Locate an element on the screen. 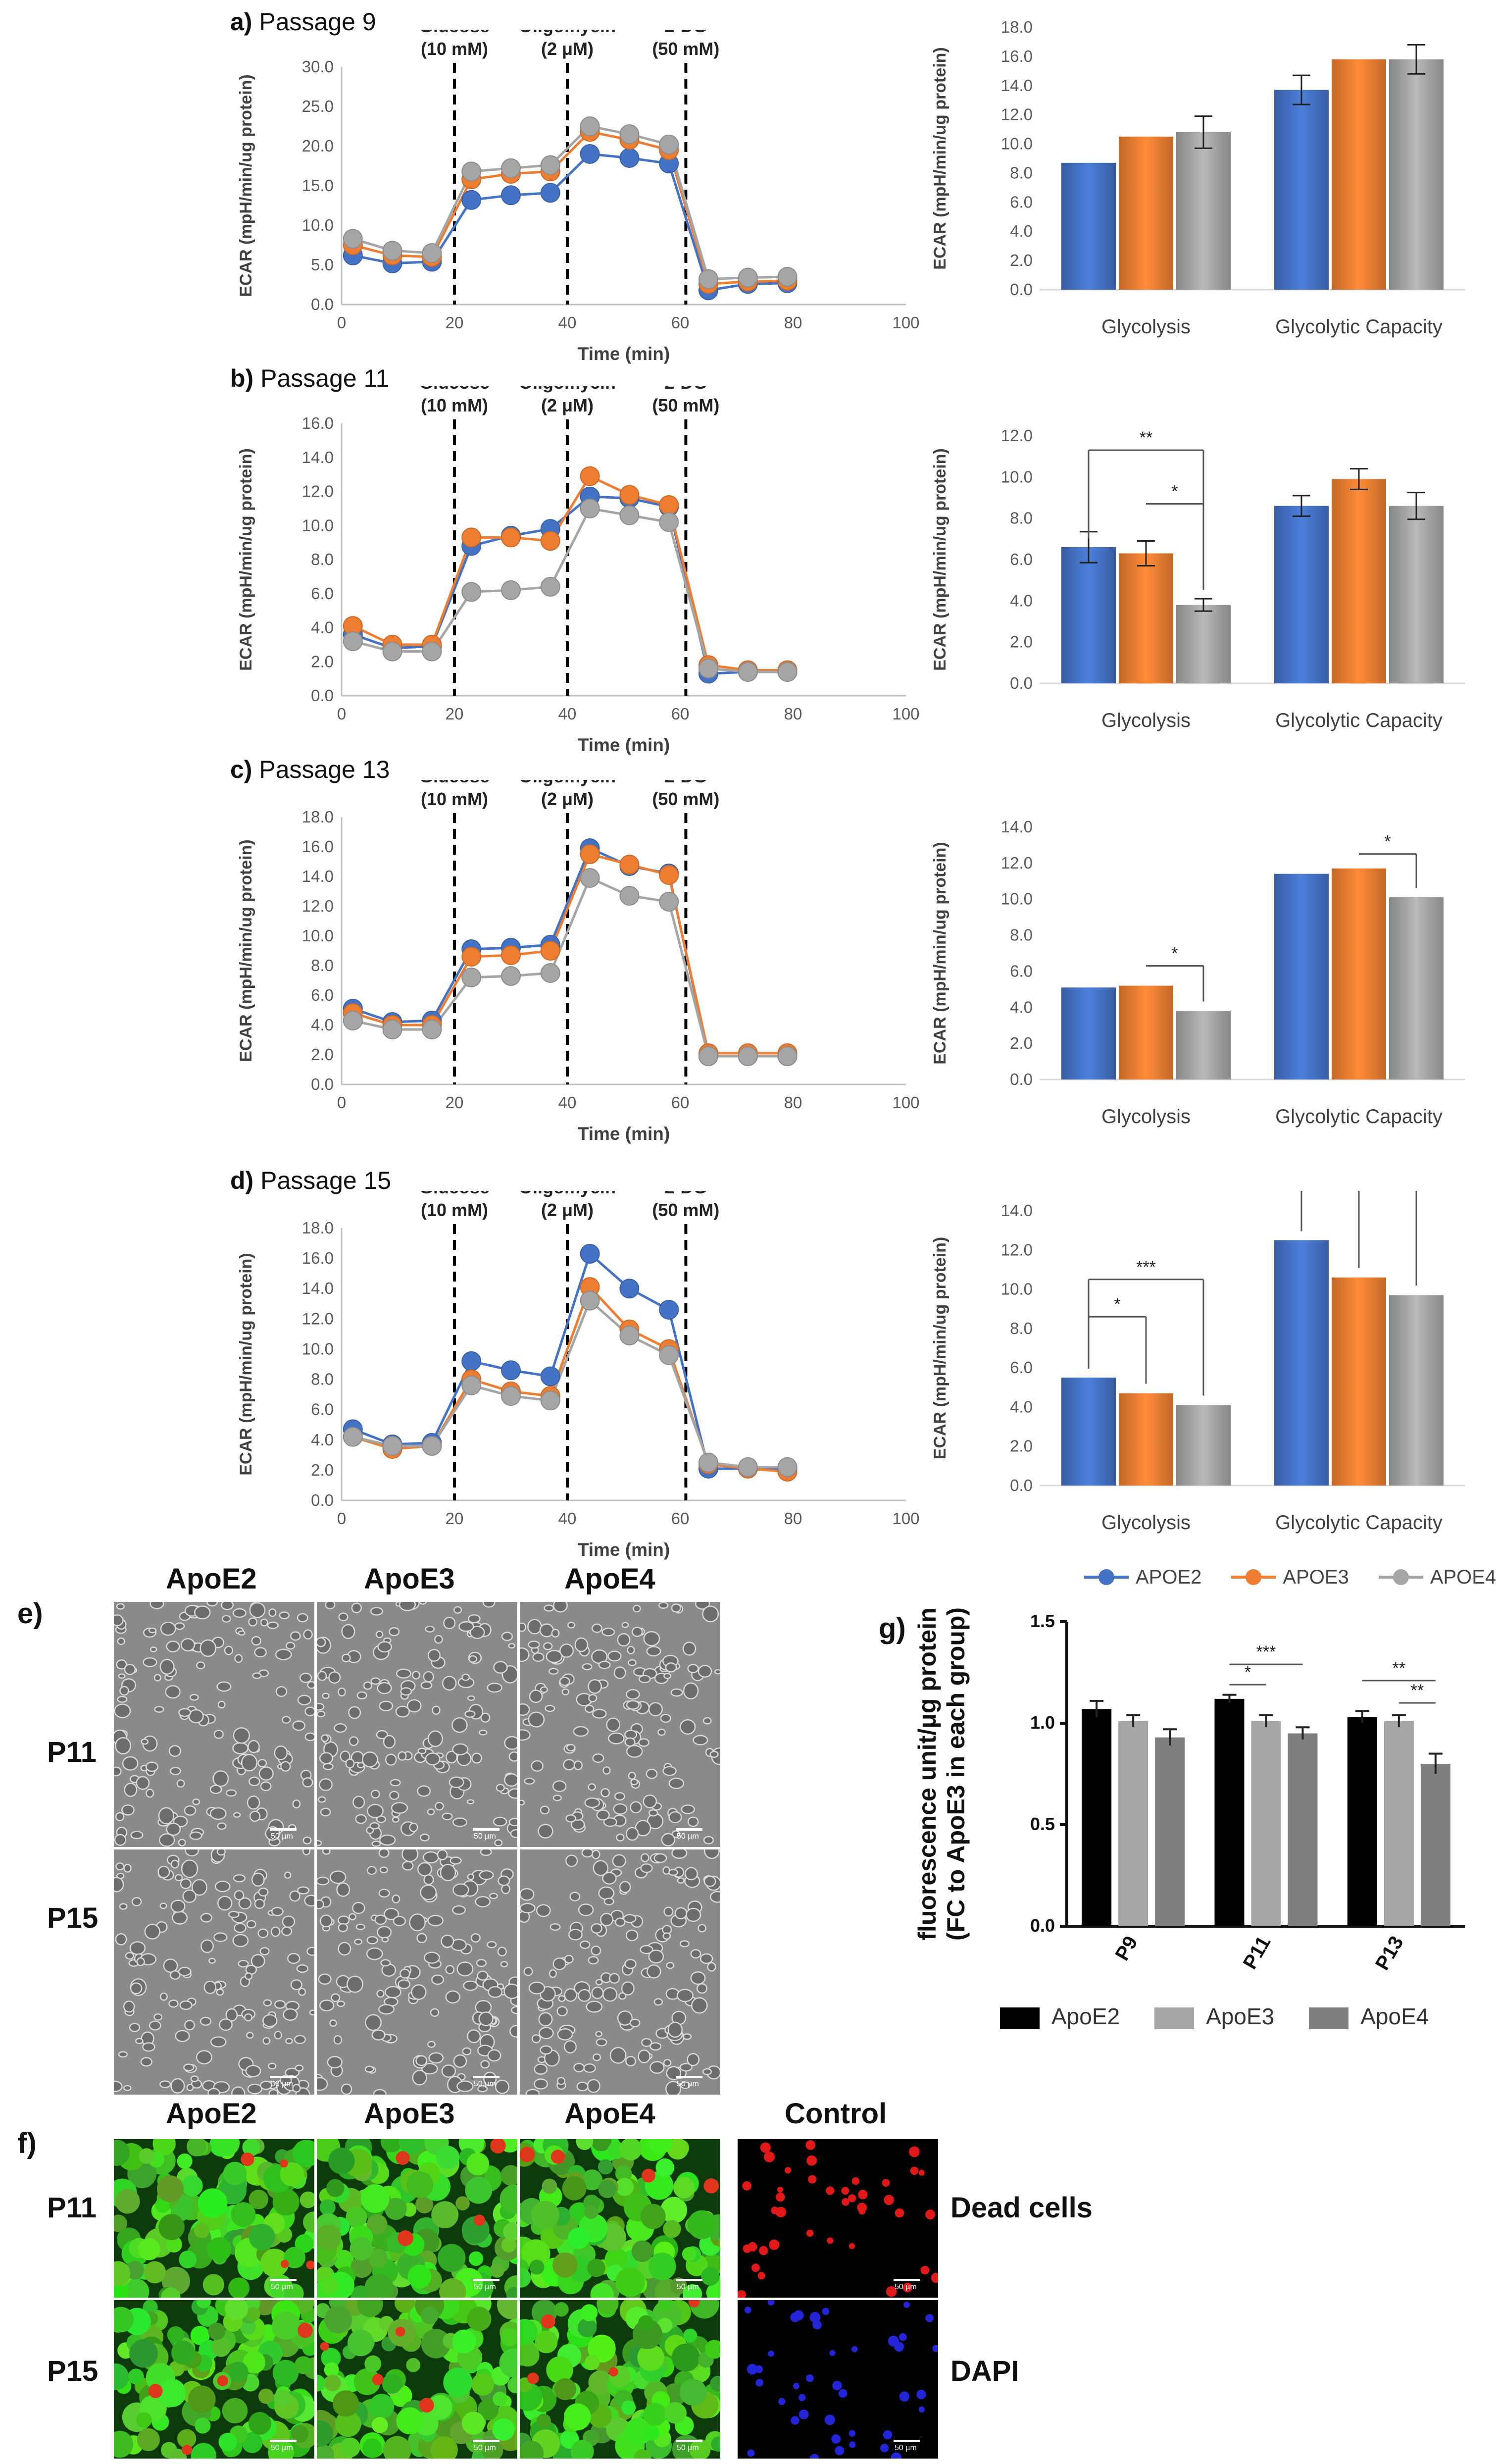 This screenshot has height=2464, width=1496. legend-apoe3: ApoE3 is located at coordinates (1214, 2016).